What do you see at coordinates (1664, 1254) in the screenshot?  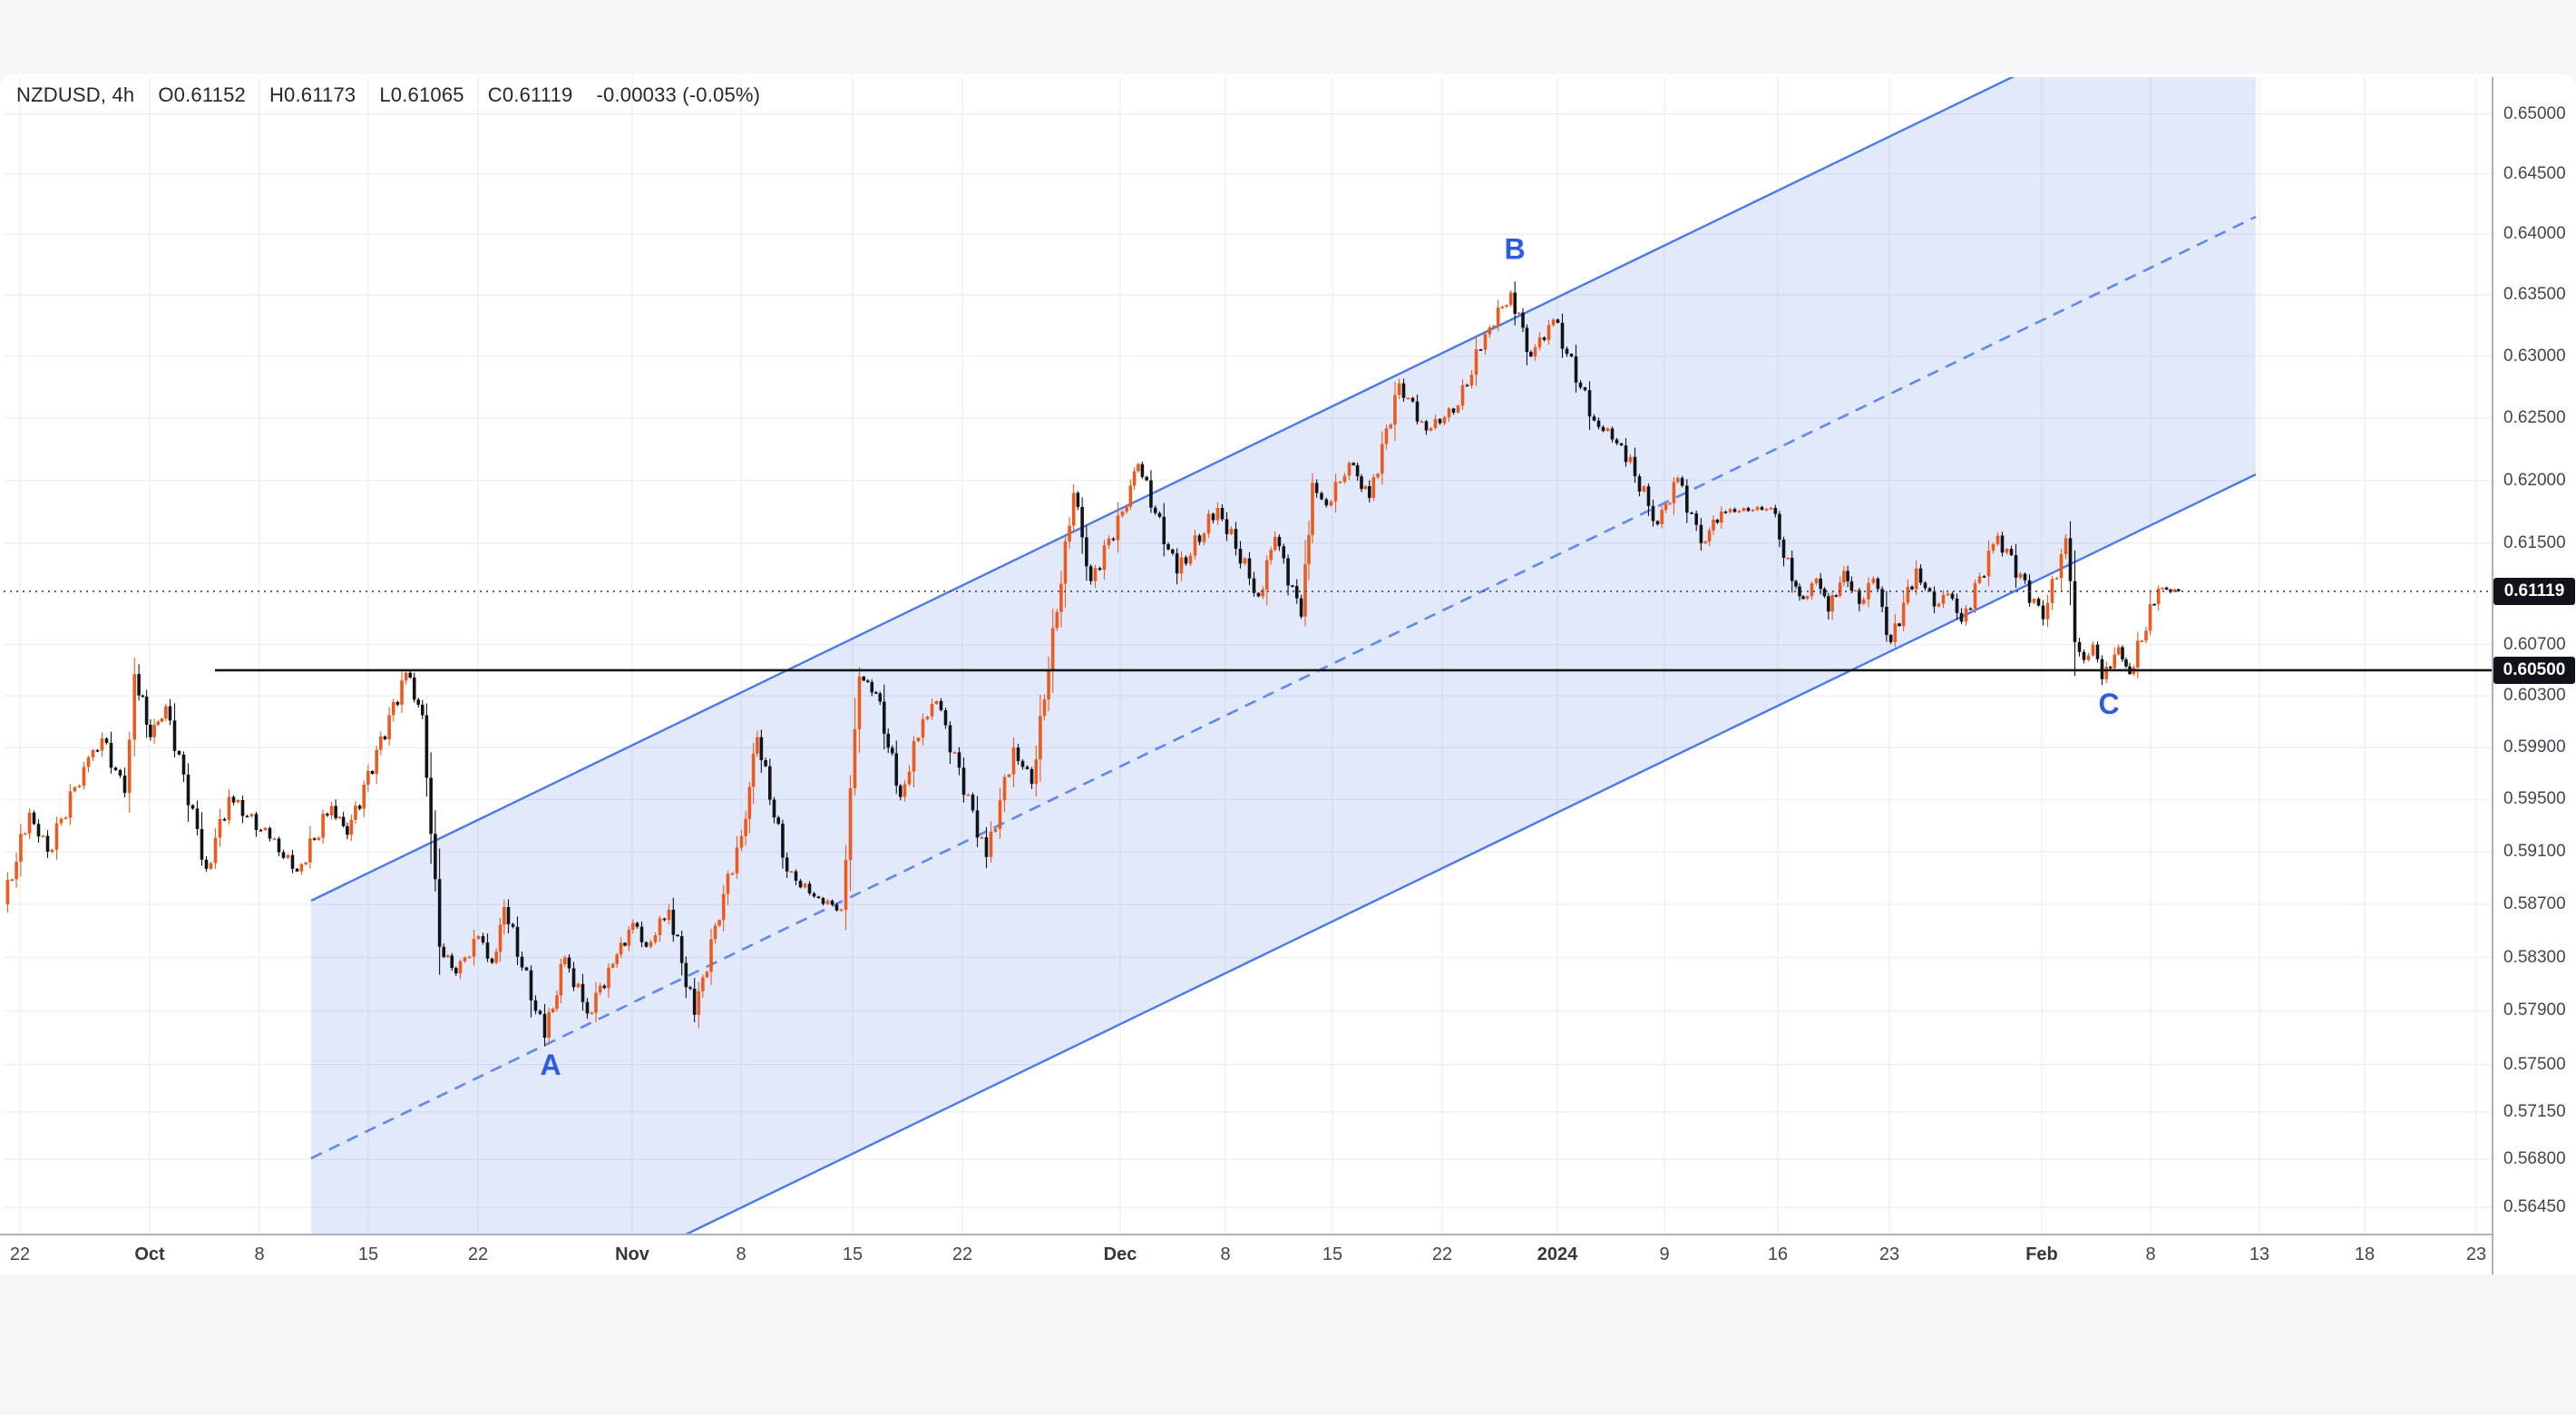 I see `time-axis-tick: 9` at bounding box center [1664, 1254].